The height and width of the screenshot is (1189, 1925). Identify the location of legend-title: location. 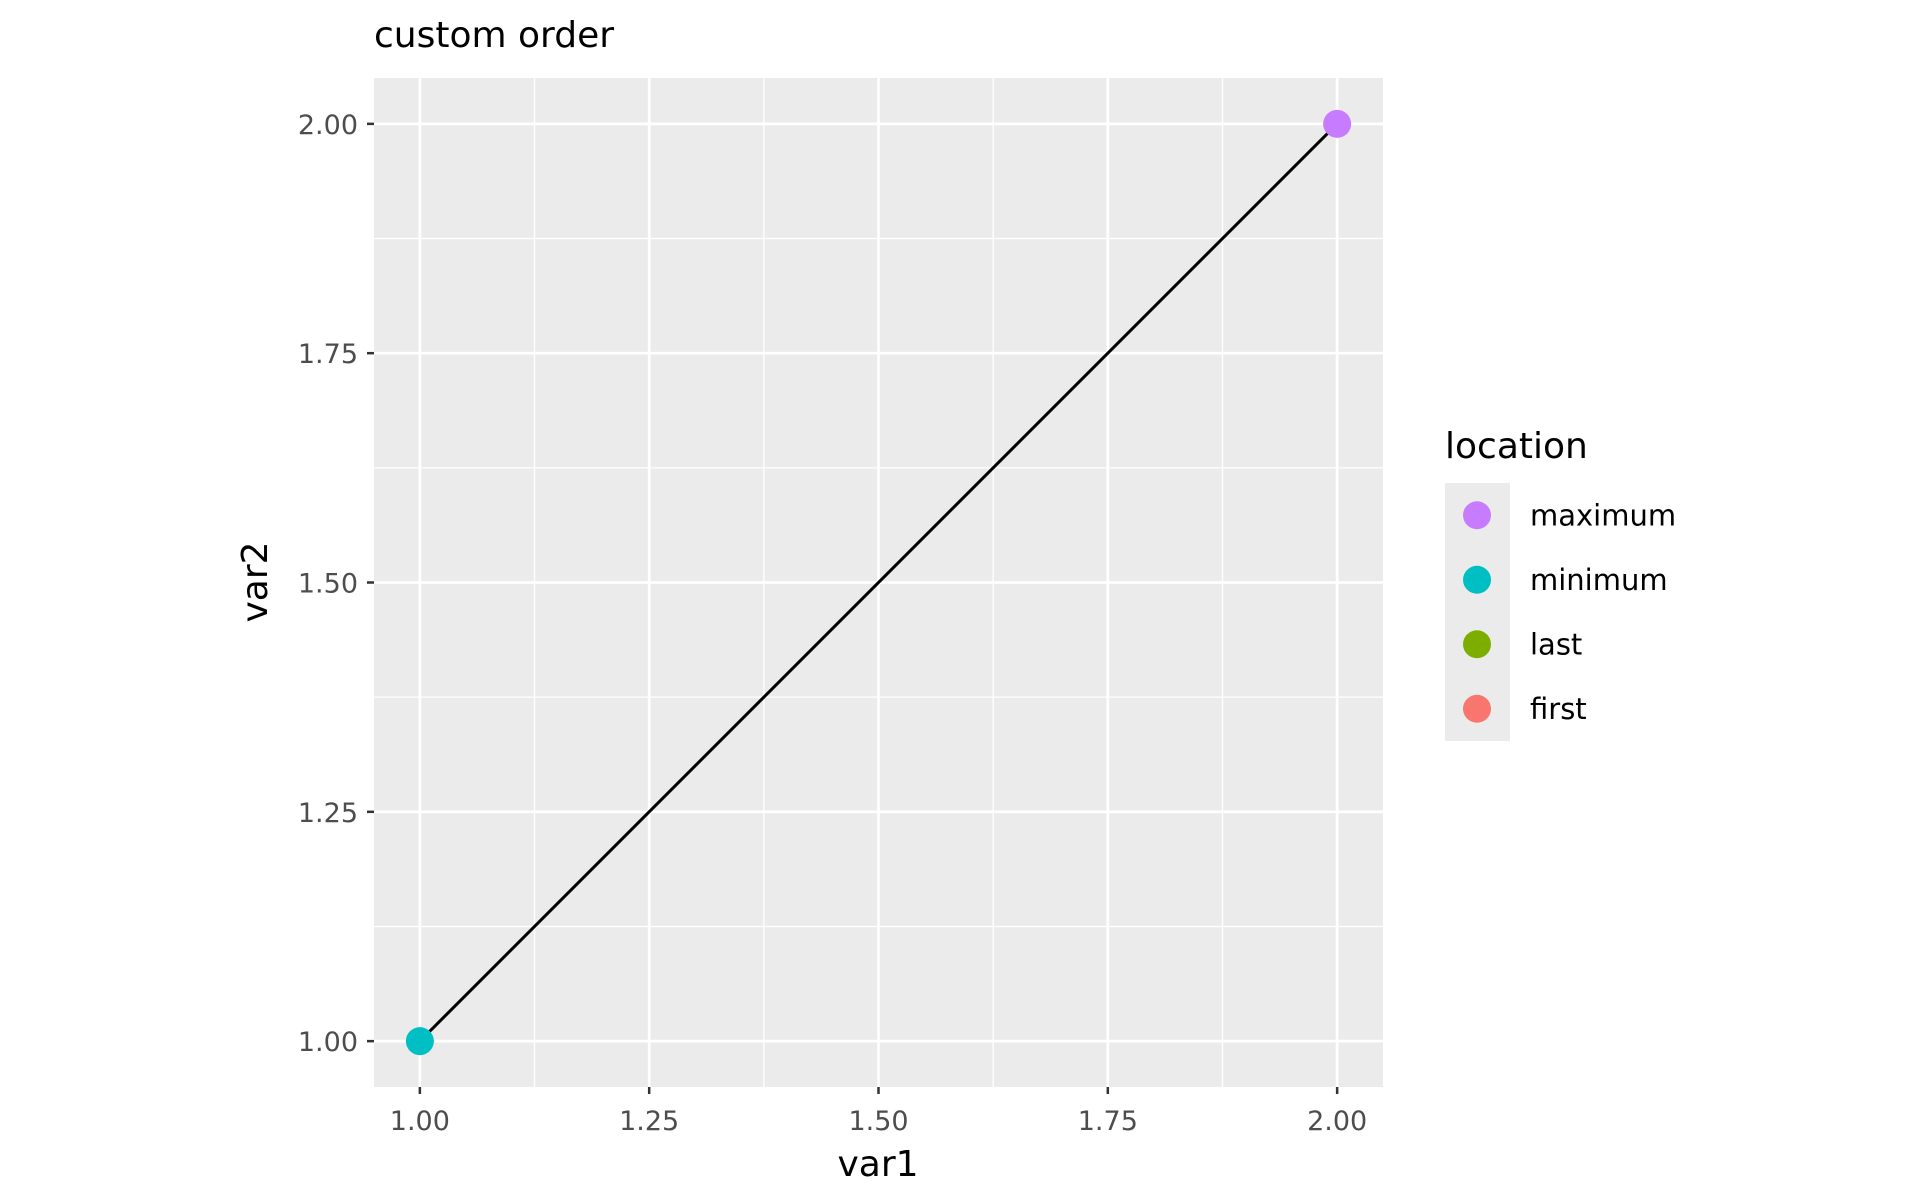
(1516, 446).